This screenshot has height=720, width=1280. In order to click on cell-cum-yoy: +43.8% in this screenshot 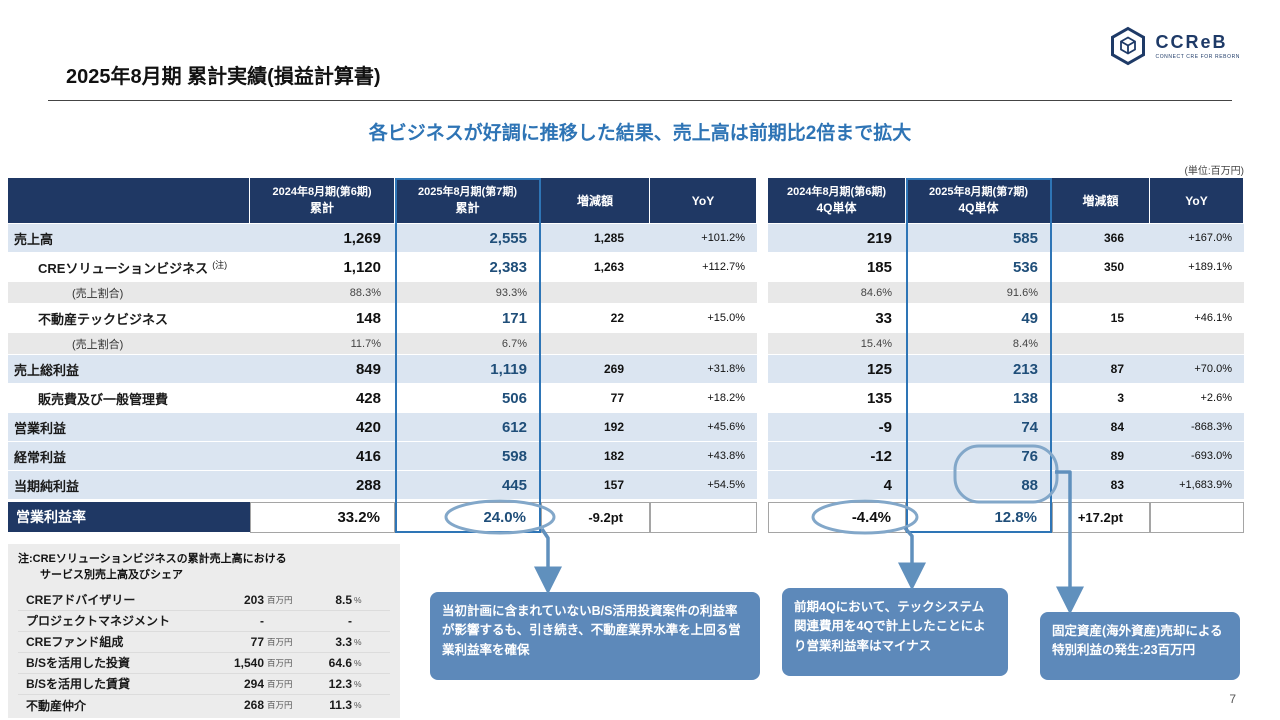, I will do `click(703, 456)`.